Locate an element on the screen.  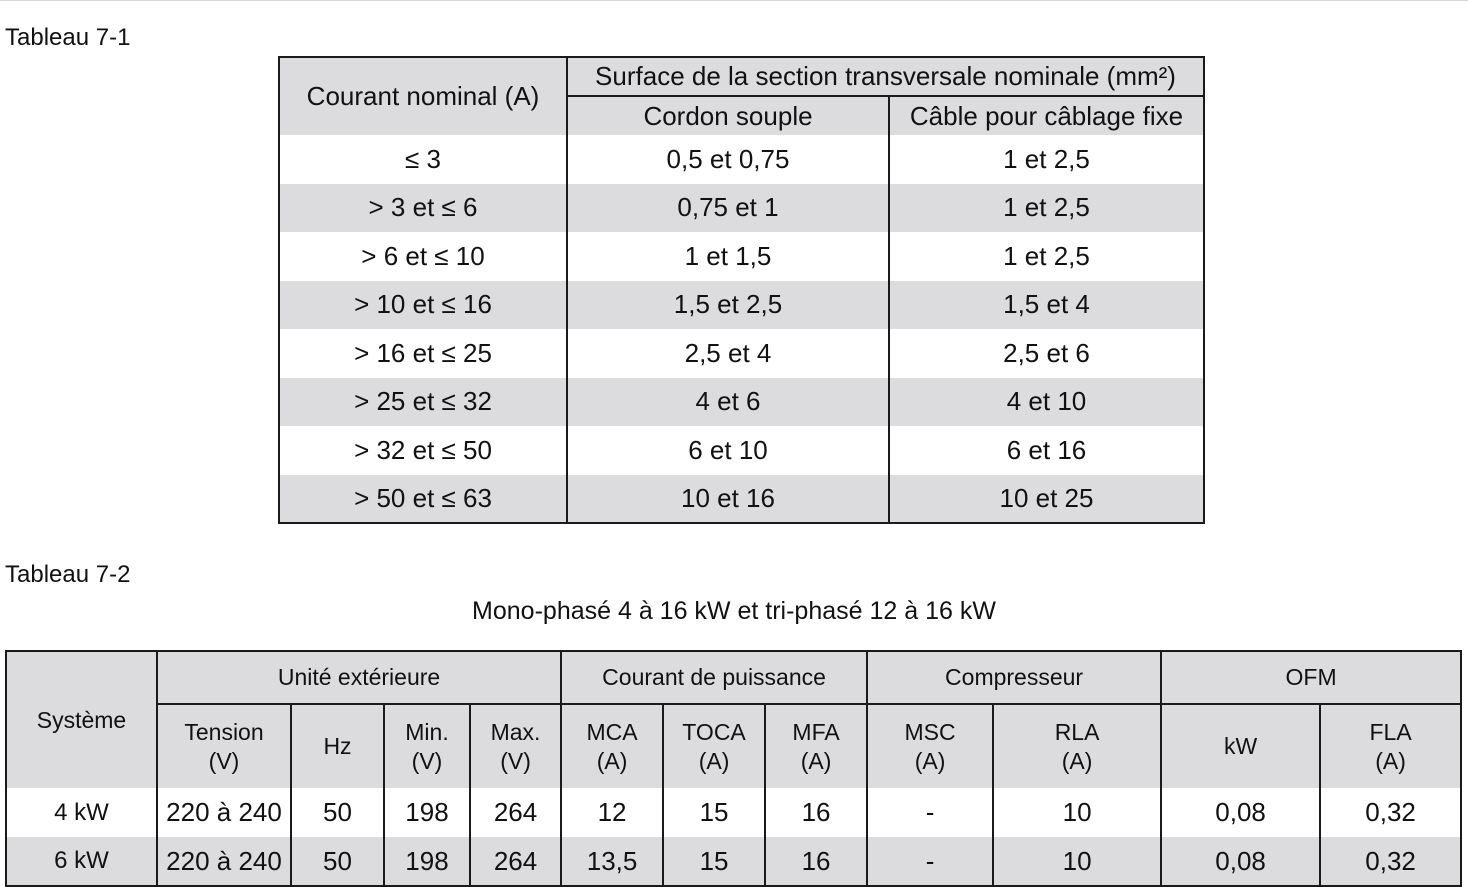
cell-cable: 2,5 et 6 is located at coordinates (1046, 353).